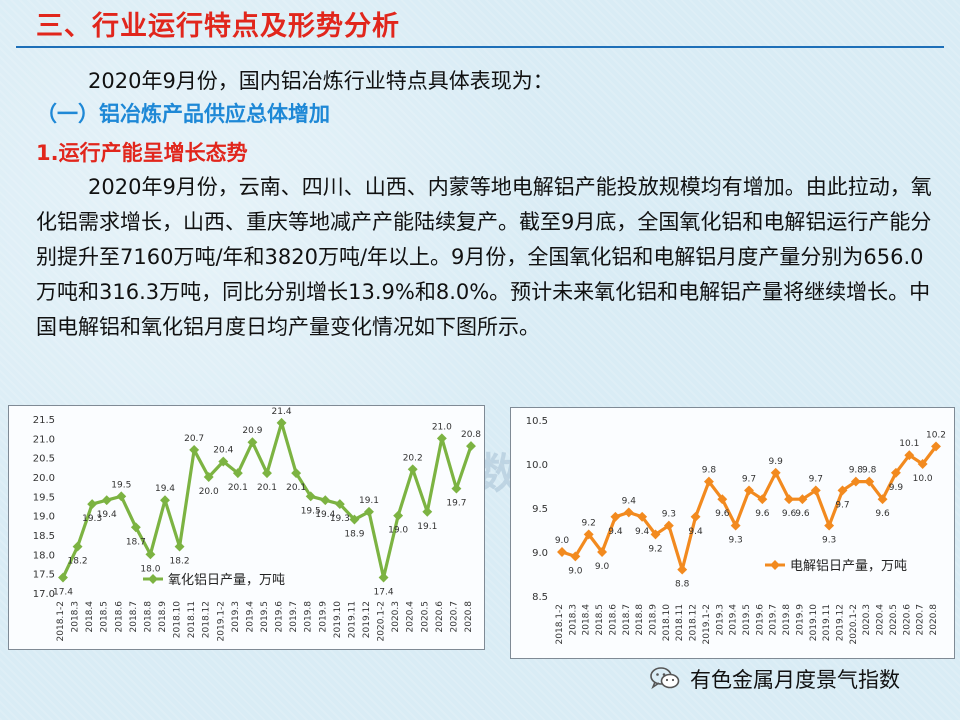  What do you see at coordinates (934, 620) in the screenshot?
I see `chart2-x-tick-label: 2020.8` at bounding box center [934, 620].